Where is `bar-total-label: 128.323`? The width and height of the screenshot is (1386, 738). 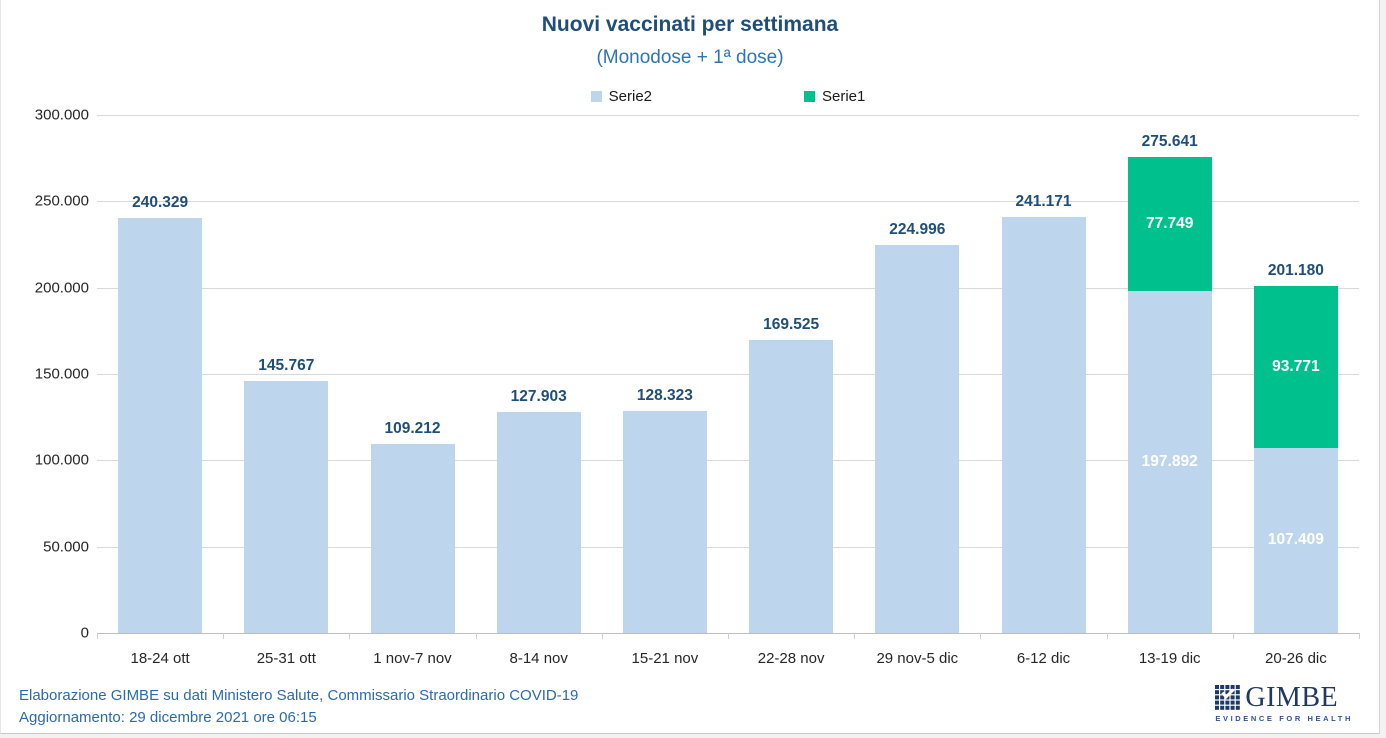
bar-total-label: 128.323 is located at coordinates (664, 396).